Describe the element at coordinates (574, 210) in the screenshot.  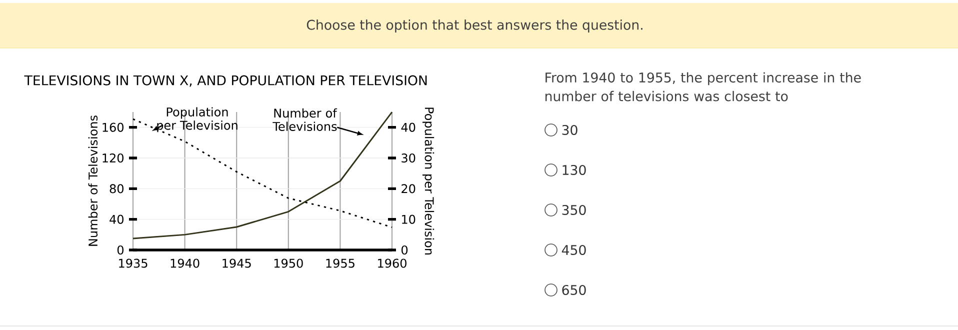
I see `text: 350` at that location.